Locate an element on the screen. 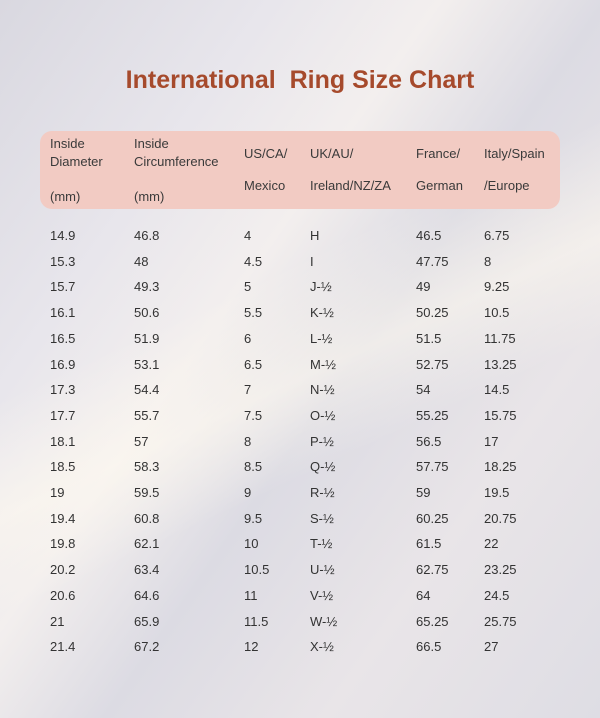 The height and width of the screenshot is (718, 600). table-cell: 60.8 is located at coordinates (147, 518).